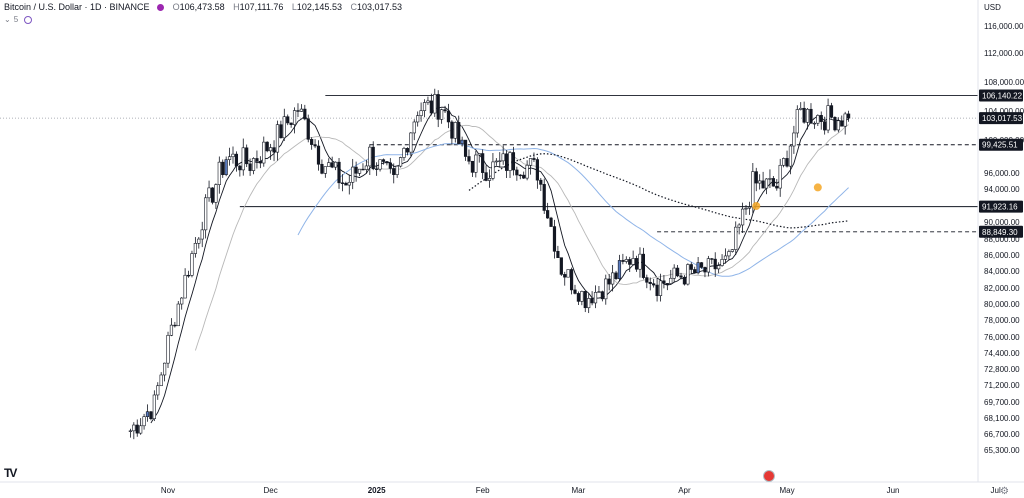 The height and width of the screenshot is (498, 1024). What do you see at coordinates (992, 7) in the screenshot?
I see `currency-label: USD` at bounding box center [992, 7].